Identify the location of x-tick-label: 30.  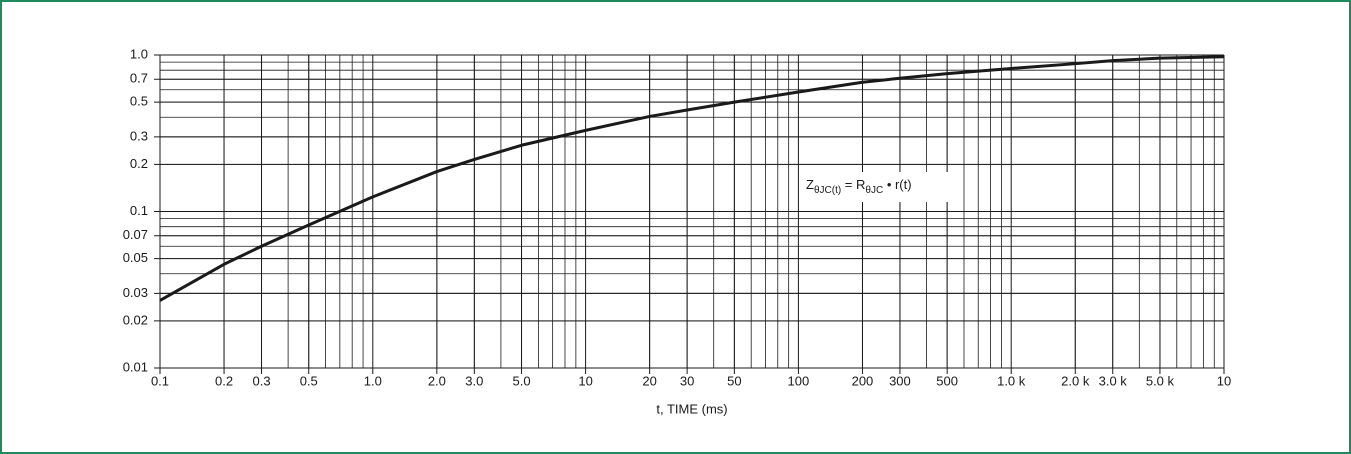
(687, 380).